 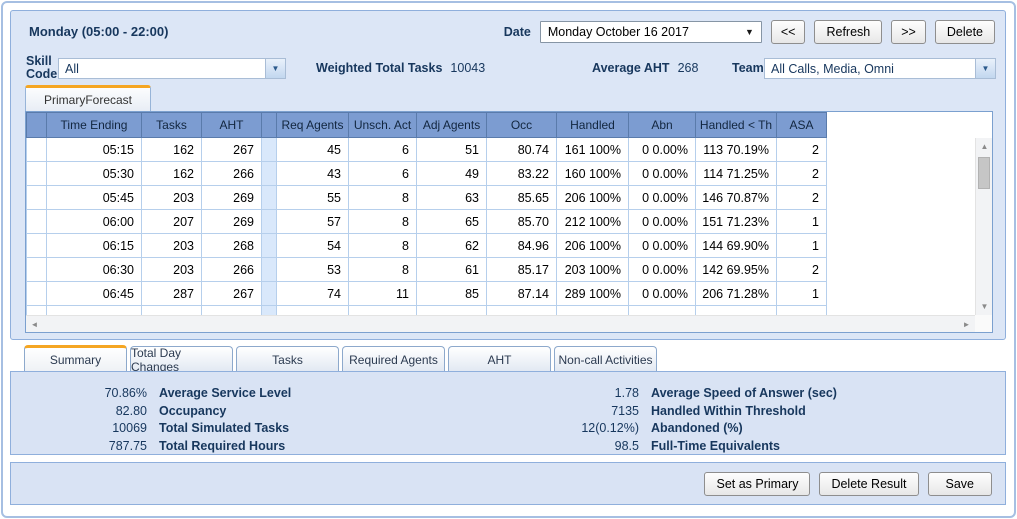 I want to click on cell-aht: 267, so click(x=231, y=149).